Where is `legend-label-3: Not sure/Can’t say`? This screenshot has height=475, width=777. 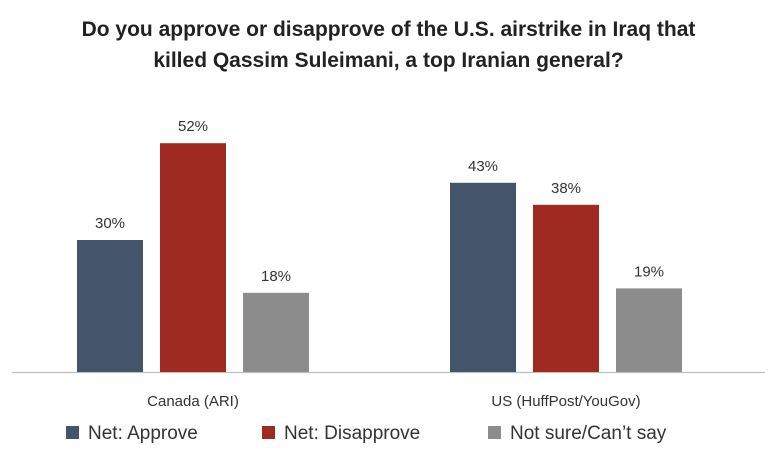 legend-label-3: Not sure/Can’t say is located at coordinates (588, 433).